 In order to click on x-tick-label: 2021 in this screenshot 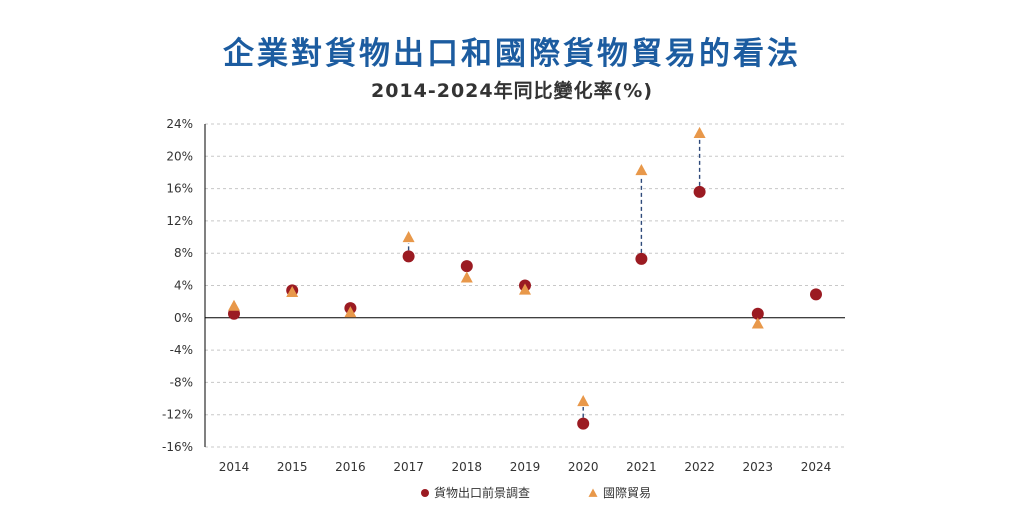, I will do `click(641, 467)`.